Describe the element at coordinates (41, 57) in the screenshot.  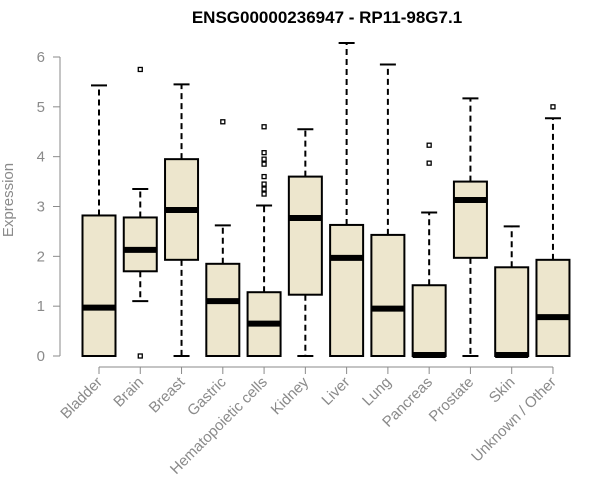
I see `y-tick-label: 6` at that location.